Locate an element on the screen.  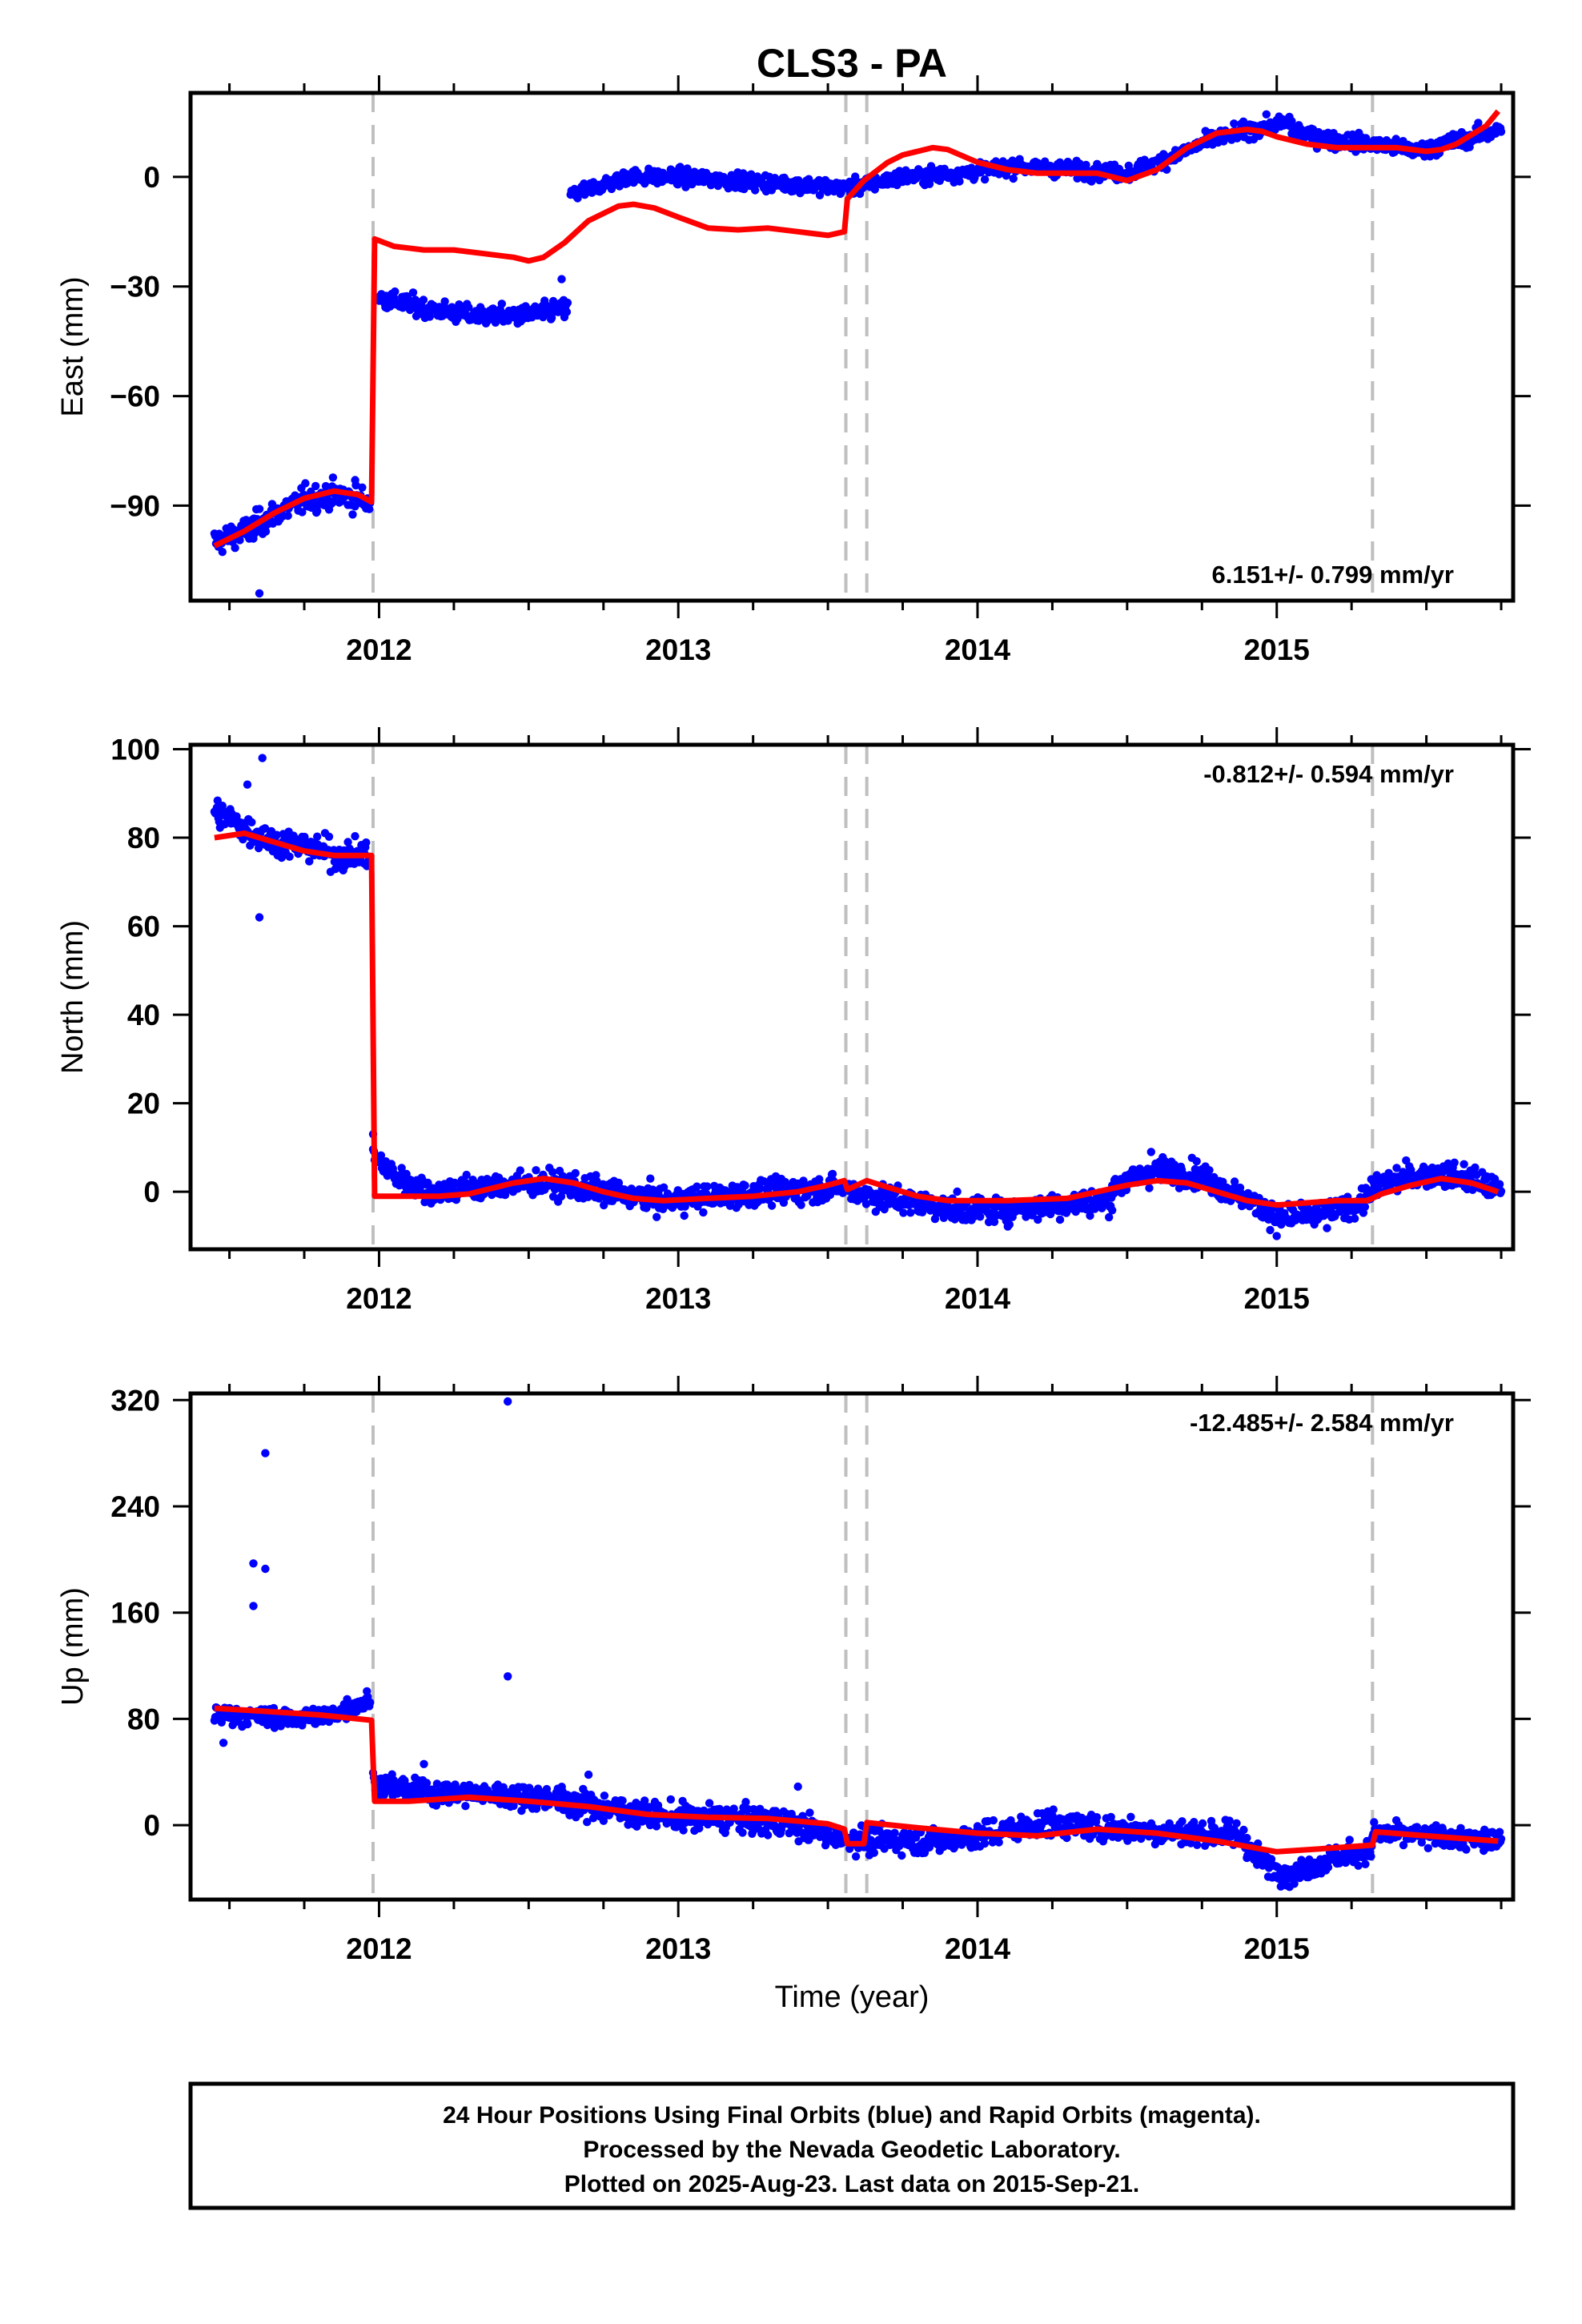
x-tick-label: 2012 is located at coordinates (379, 649).